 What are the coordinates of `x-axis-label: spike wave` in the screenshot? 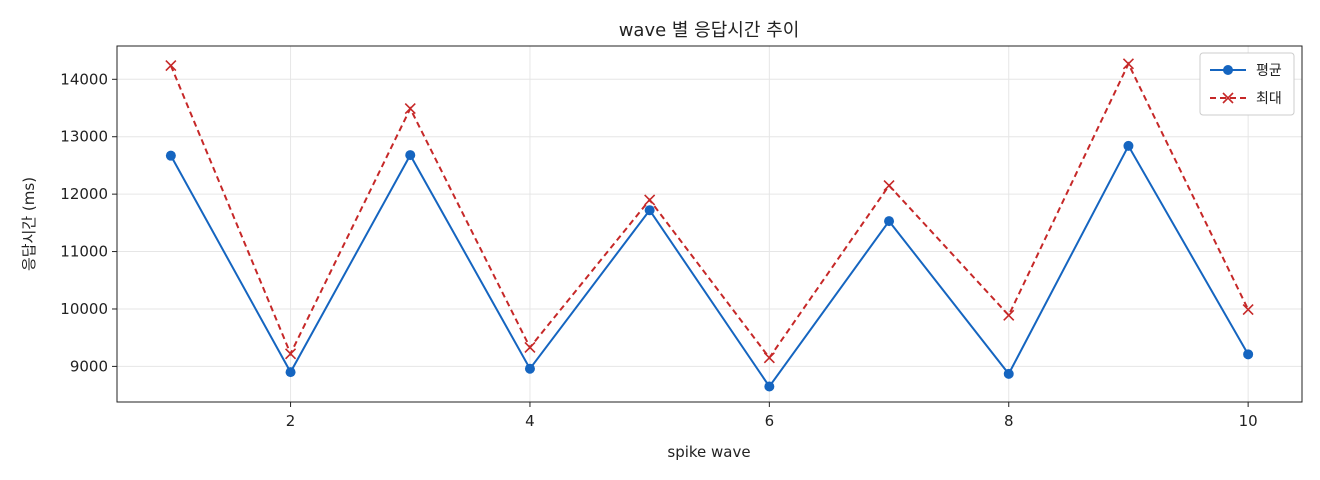 It's located at (708, 452).